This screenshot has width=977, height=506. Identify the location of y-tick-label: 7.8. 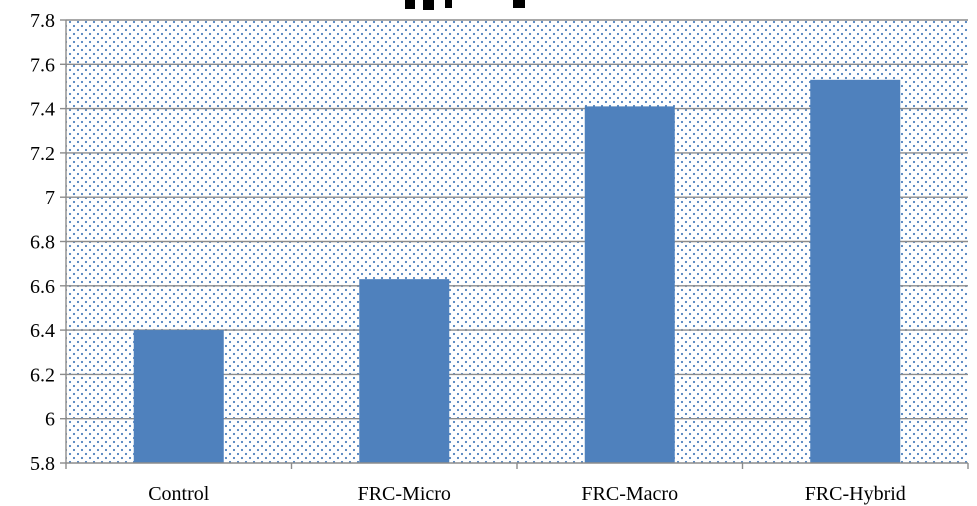
(42, 21).